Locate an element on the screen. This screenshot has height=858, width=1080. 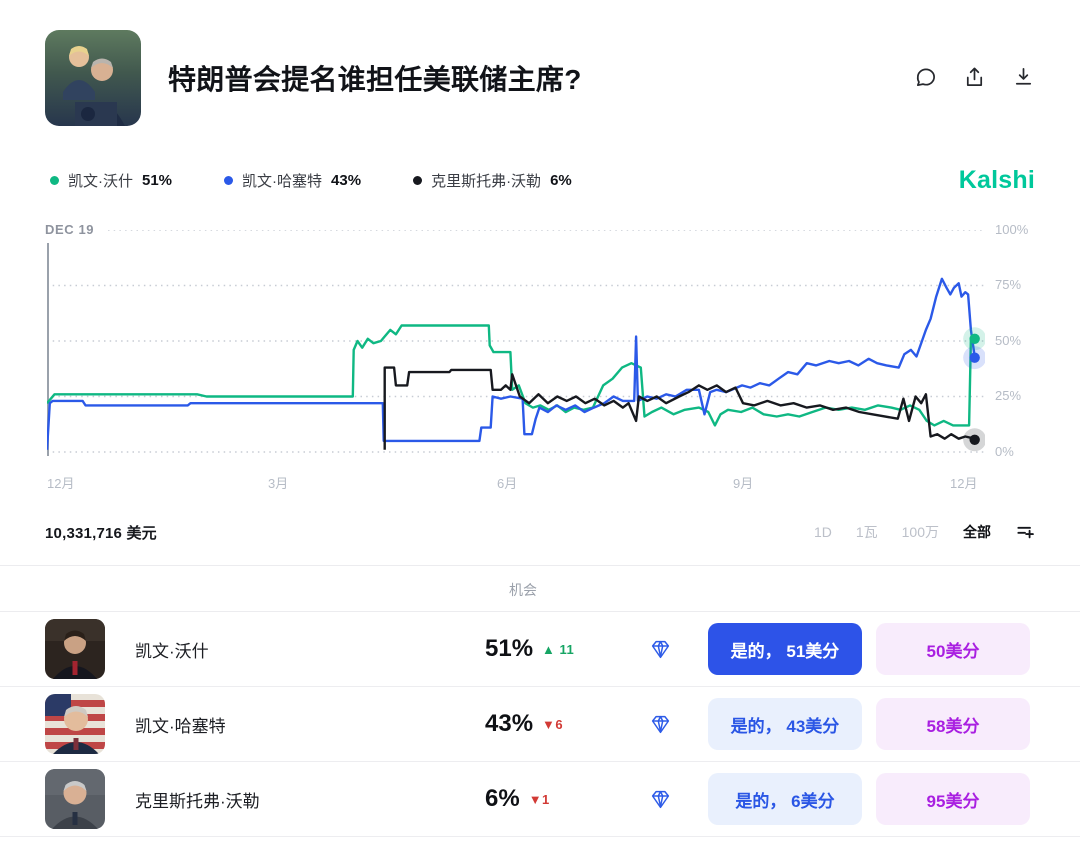
legend-dot-green is located at coordinates (54, 180).